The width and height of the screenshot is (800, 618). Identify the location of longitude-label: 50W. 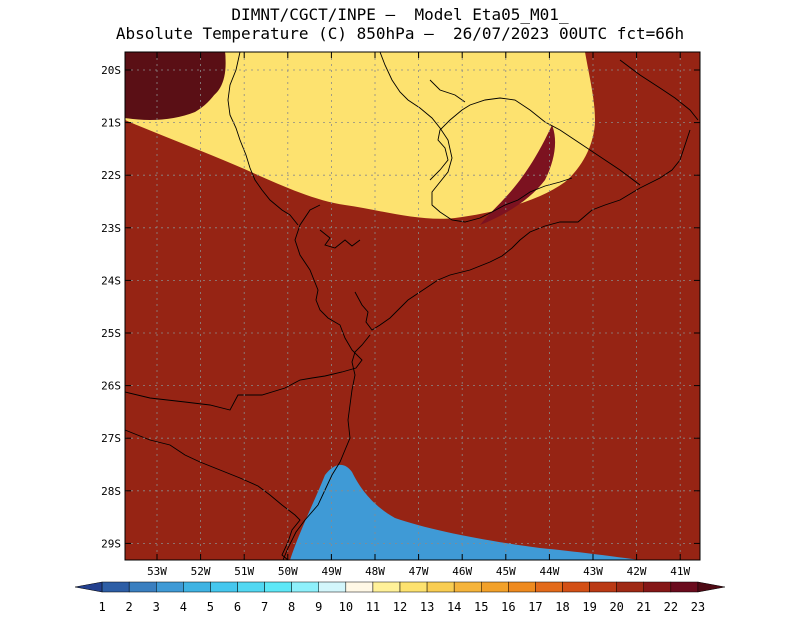
(288, 571).